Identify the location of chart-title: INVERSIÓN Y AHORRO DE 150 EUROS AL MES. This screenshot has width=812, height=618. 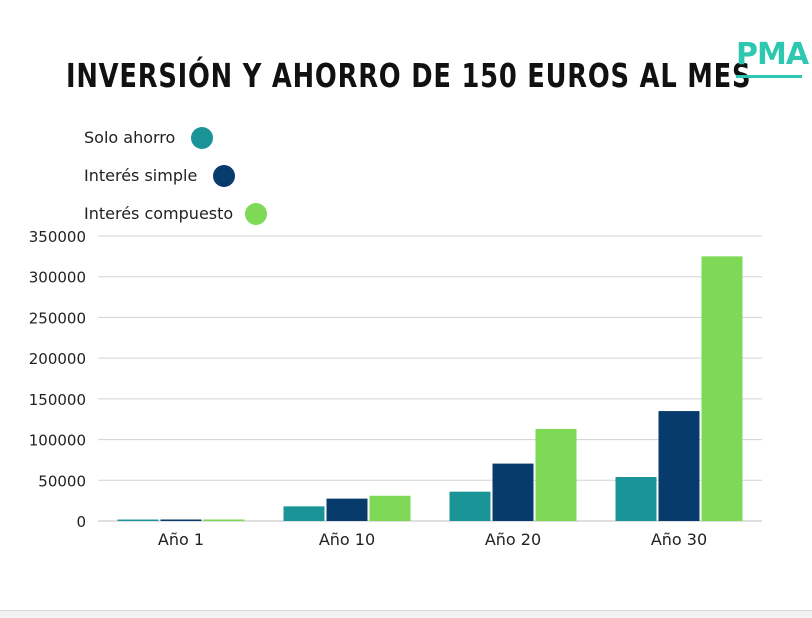
(409, 75).